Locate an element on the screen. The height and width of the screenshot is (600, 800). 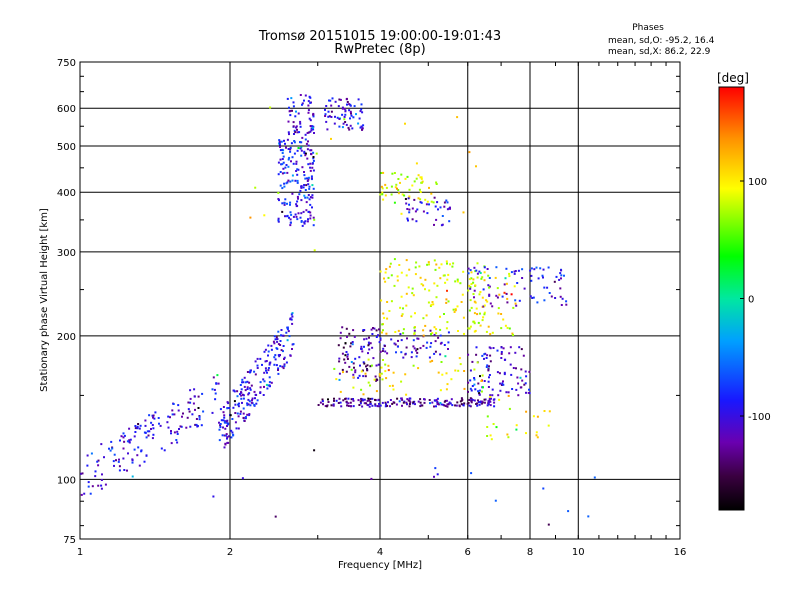
colorbar-tick-label: 100 is located at coordinates (757, 182).